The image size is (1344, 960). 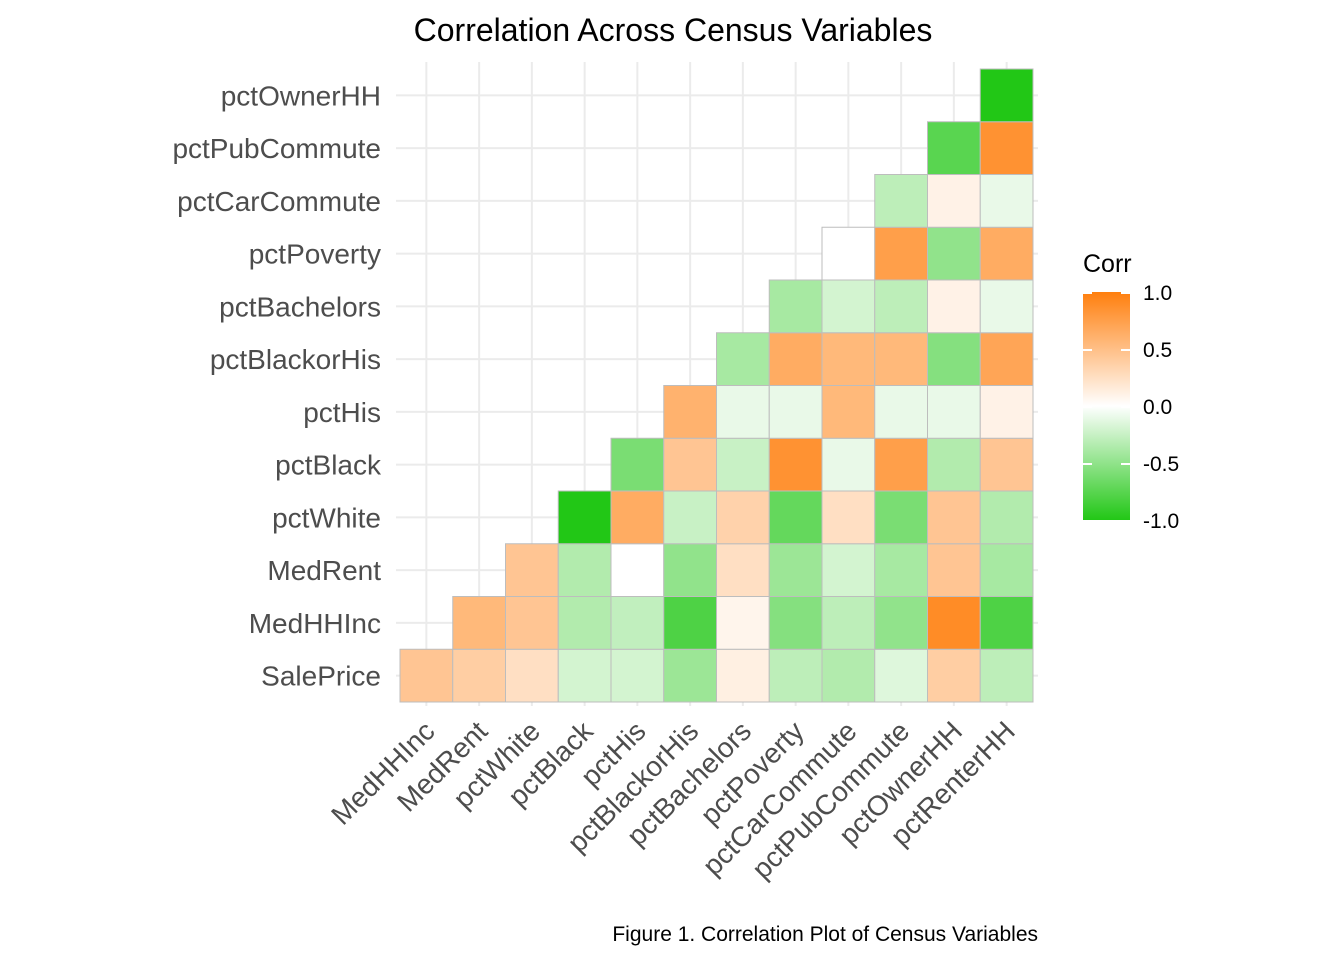 What do you see at coordinates (1157, 293) in the screenshot?
I see `legend-tick-label: 1.0` at bounding box center [1157, 293].